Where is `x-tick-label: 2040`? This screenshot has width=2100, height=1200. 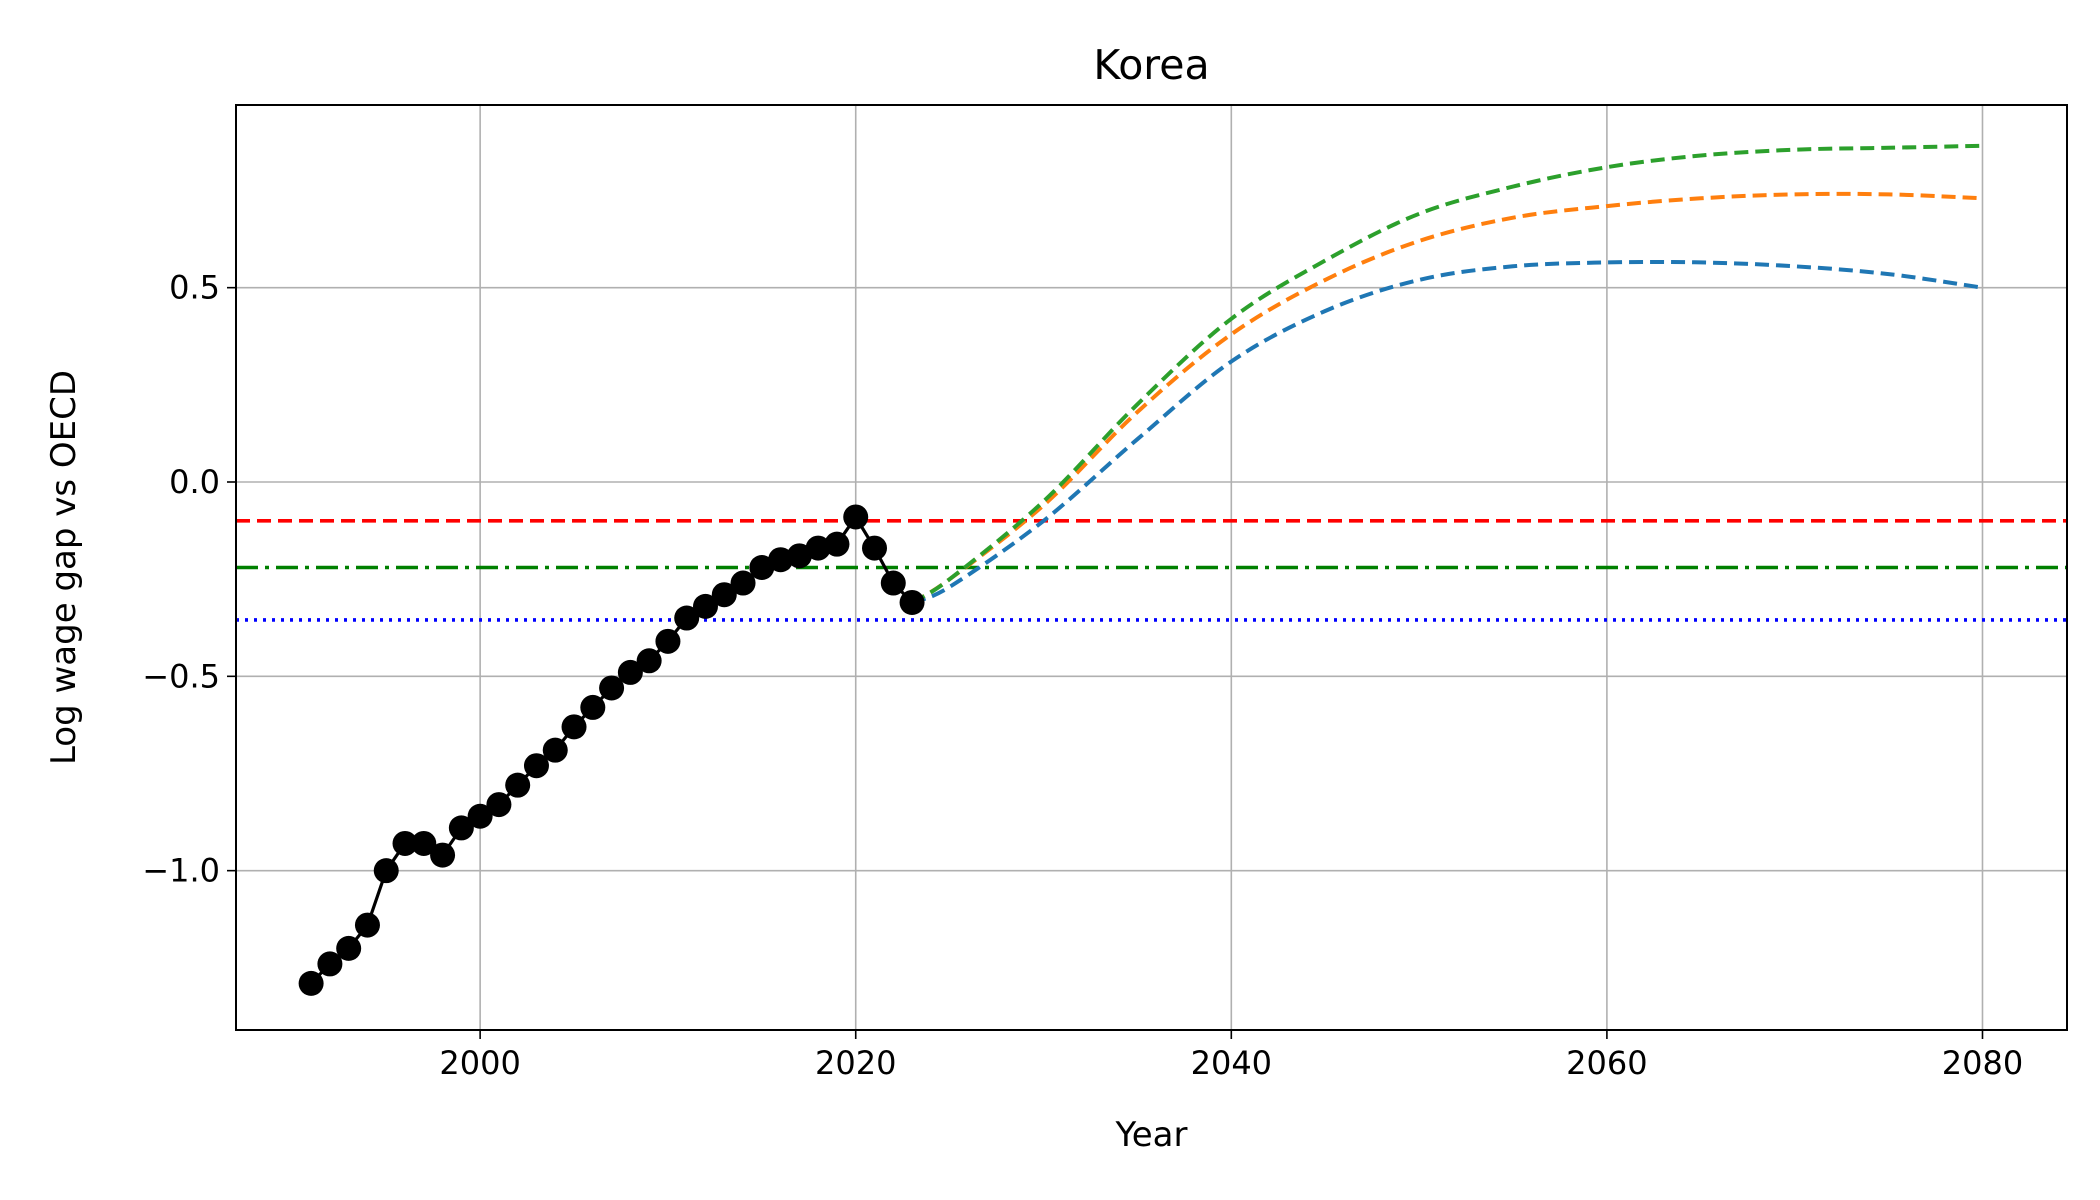
x-tick-label: 2040 is located at coordinates (1231, 1063).